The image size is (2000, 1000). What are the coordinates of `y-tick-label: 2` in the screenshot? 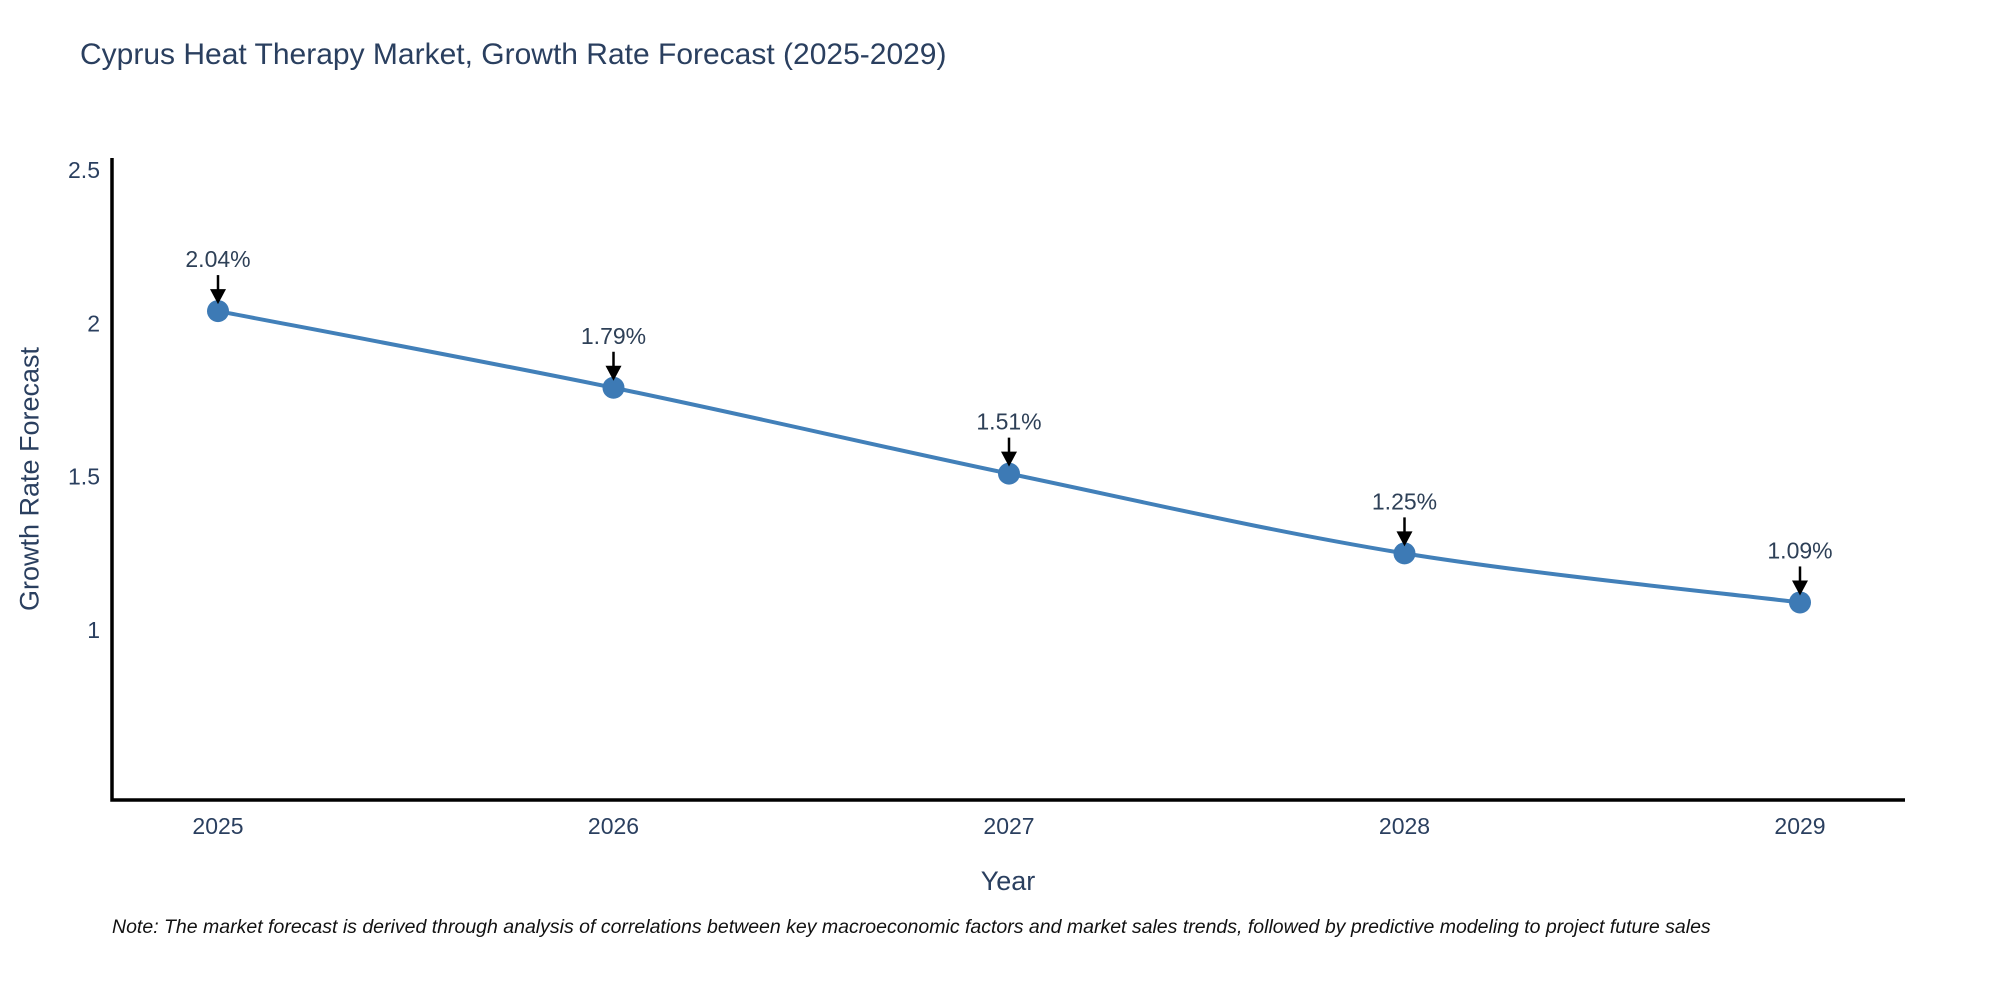 It's located at (93, 323).